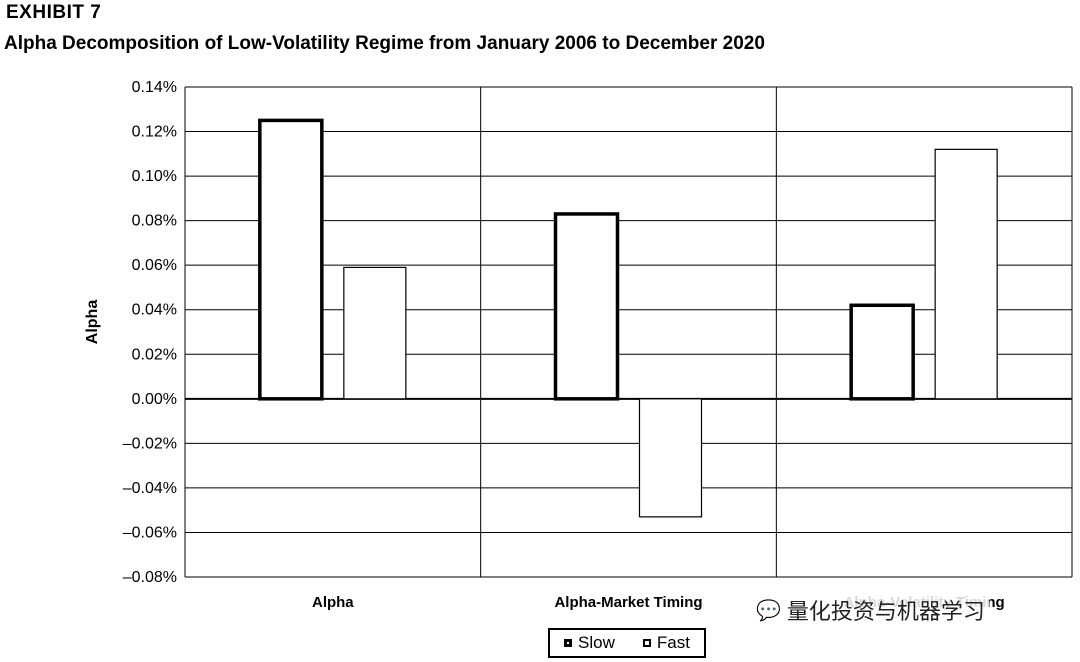  Describe the element at coordinates (150, 577) in the screenshot. I see `y-tick-label: –0.08%` at that location.